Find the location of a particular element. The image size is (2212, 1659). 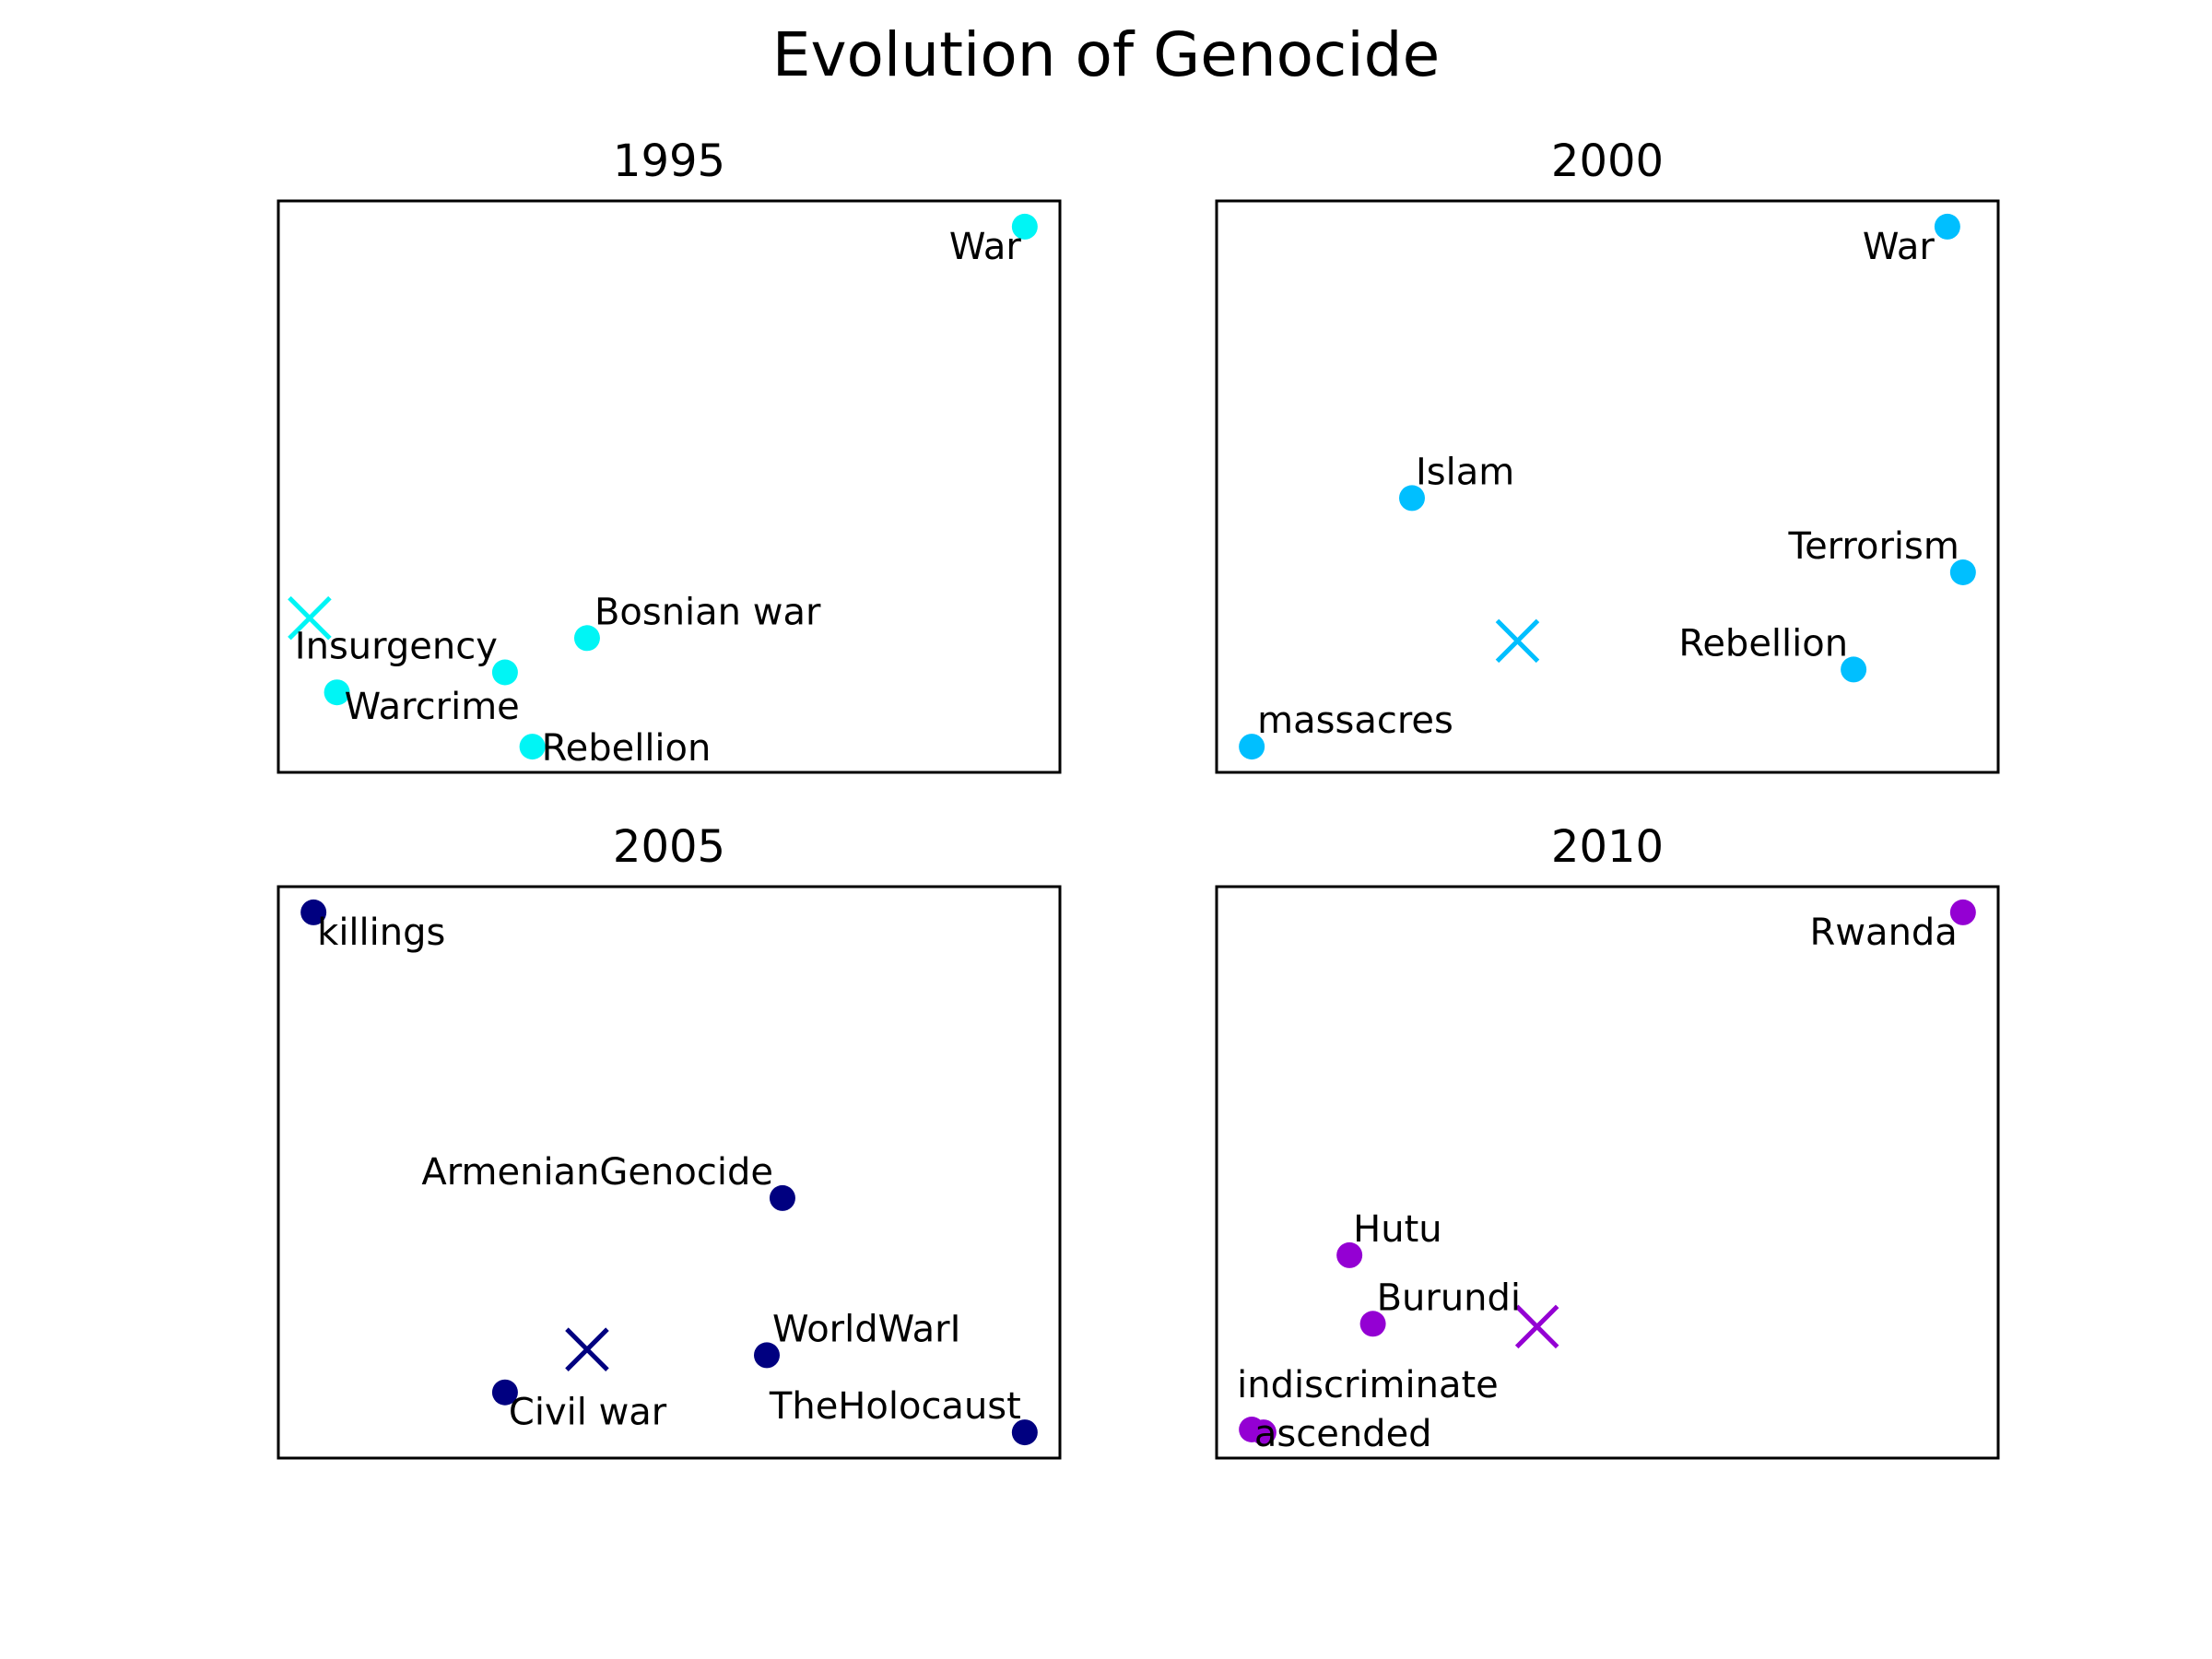

panel-title: 2005 is located at coordinates (669, 847).